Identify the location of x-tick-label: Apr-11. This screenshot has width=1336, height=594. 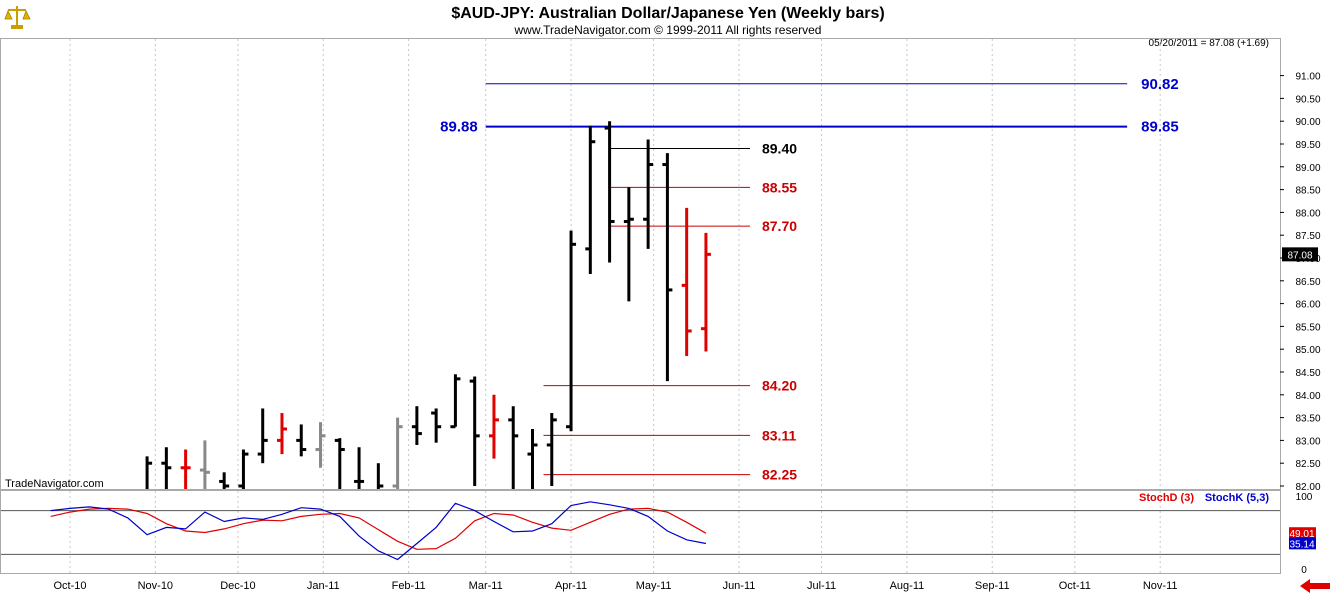
(571, 586).